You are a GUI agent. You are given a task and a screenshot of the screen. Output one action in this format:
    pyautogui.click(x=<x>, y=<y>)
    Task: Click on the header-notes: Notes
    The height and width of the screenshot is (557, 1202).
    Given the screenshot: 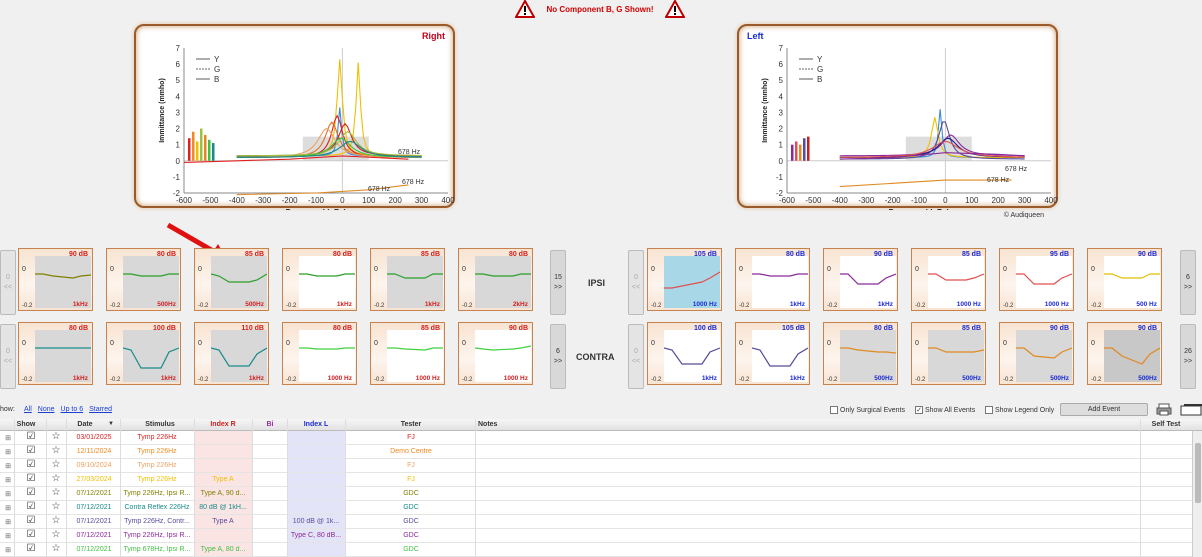 What is the action you would take?
    pyautogui.click(x=488, y=424)
    